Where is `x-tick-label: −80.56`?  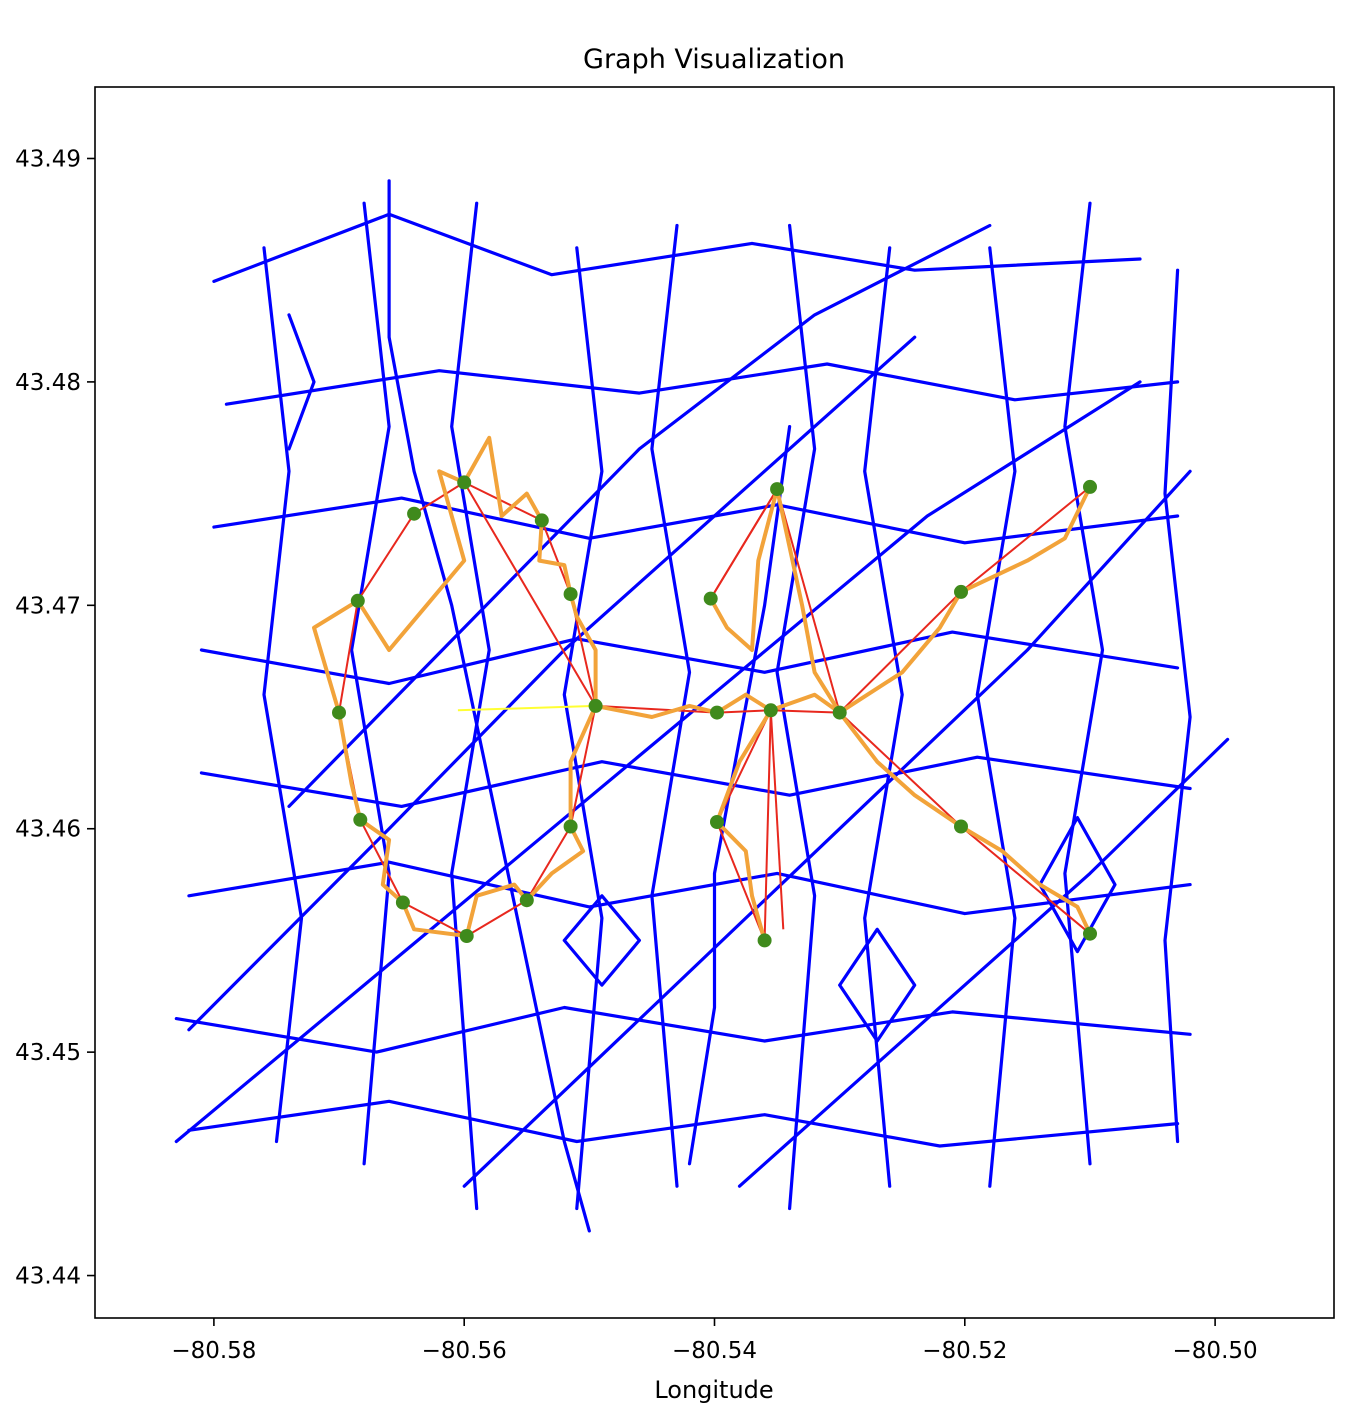 x-tick-label: −80.56 is located at coordinates (464, 1351).